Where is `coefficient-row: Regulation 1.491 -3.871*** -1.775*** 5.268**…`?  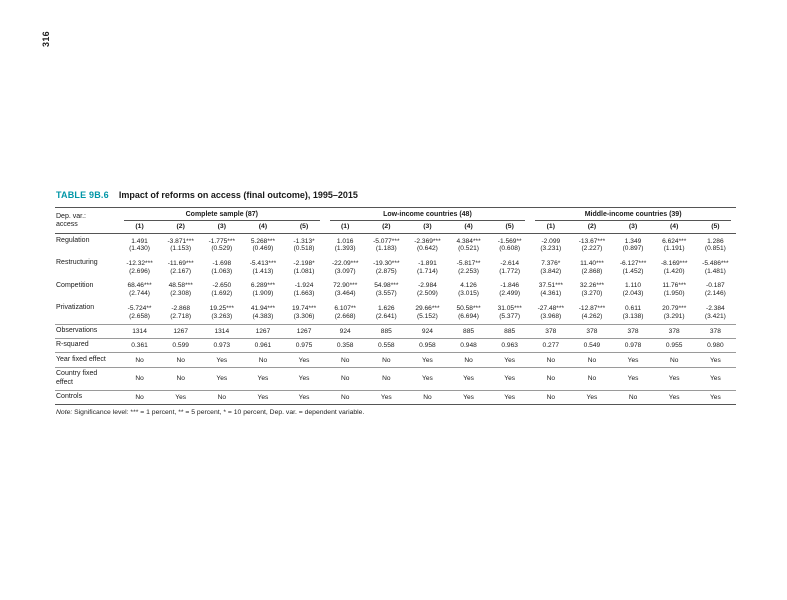 coefficient-row: Regulation 1.491 -3.871*** -1.775*** 5.268**… is located at coordinates (395, 240).